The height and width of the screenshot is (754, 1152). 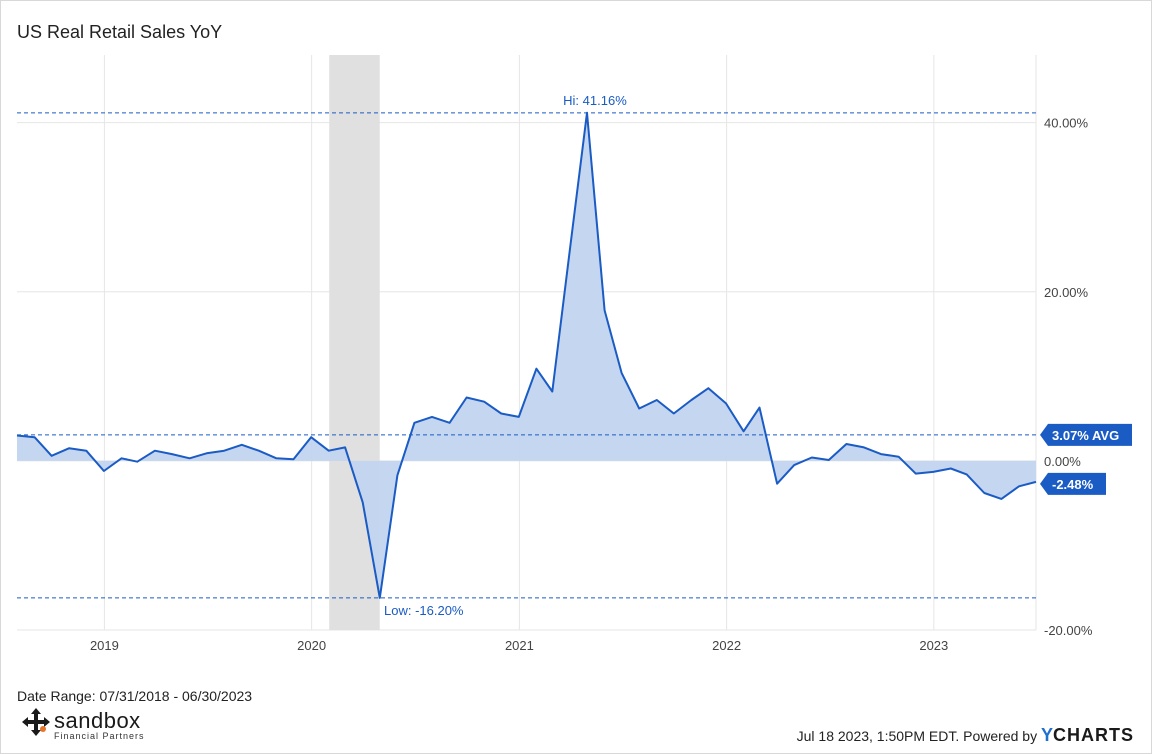 What do you see at coordinates (1062, 461) in the screenshot?
I see `y-tick-label: 0.00%` at bounding box center [1062, 461].